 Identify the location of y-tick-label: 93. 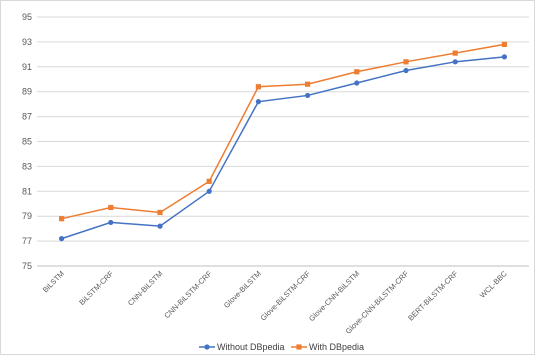
(27, 42).